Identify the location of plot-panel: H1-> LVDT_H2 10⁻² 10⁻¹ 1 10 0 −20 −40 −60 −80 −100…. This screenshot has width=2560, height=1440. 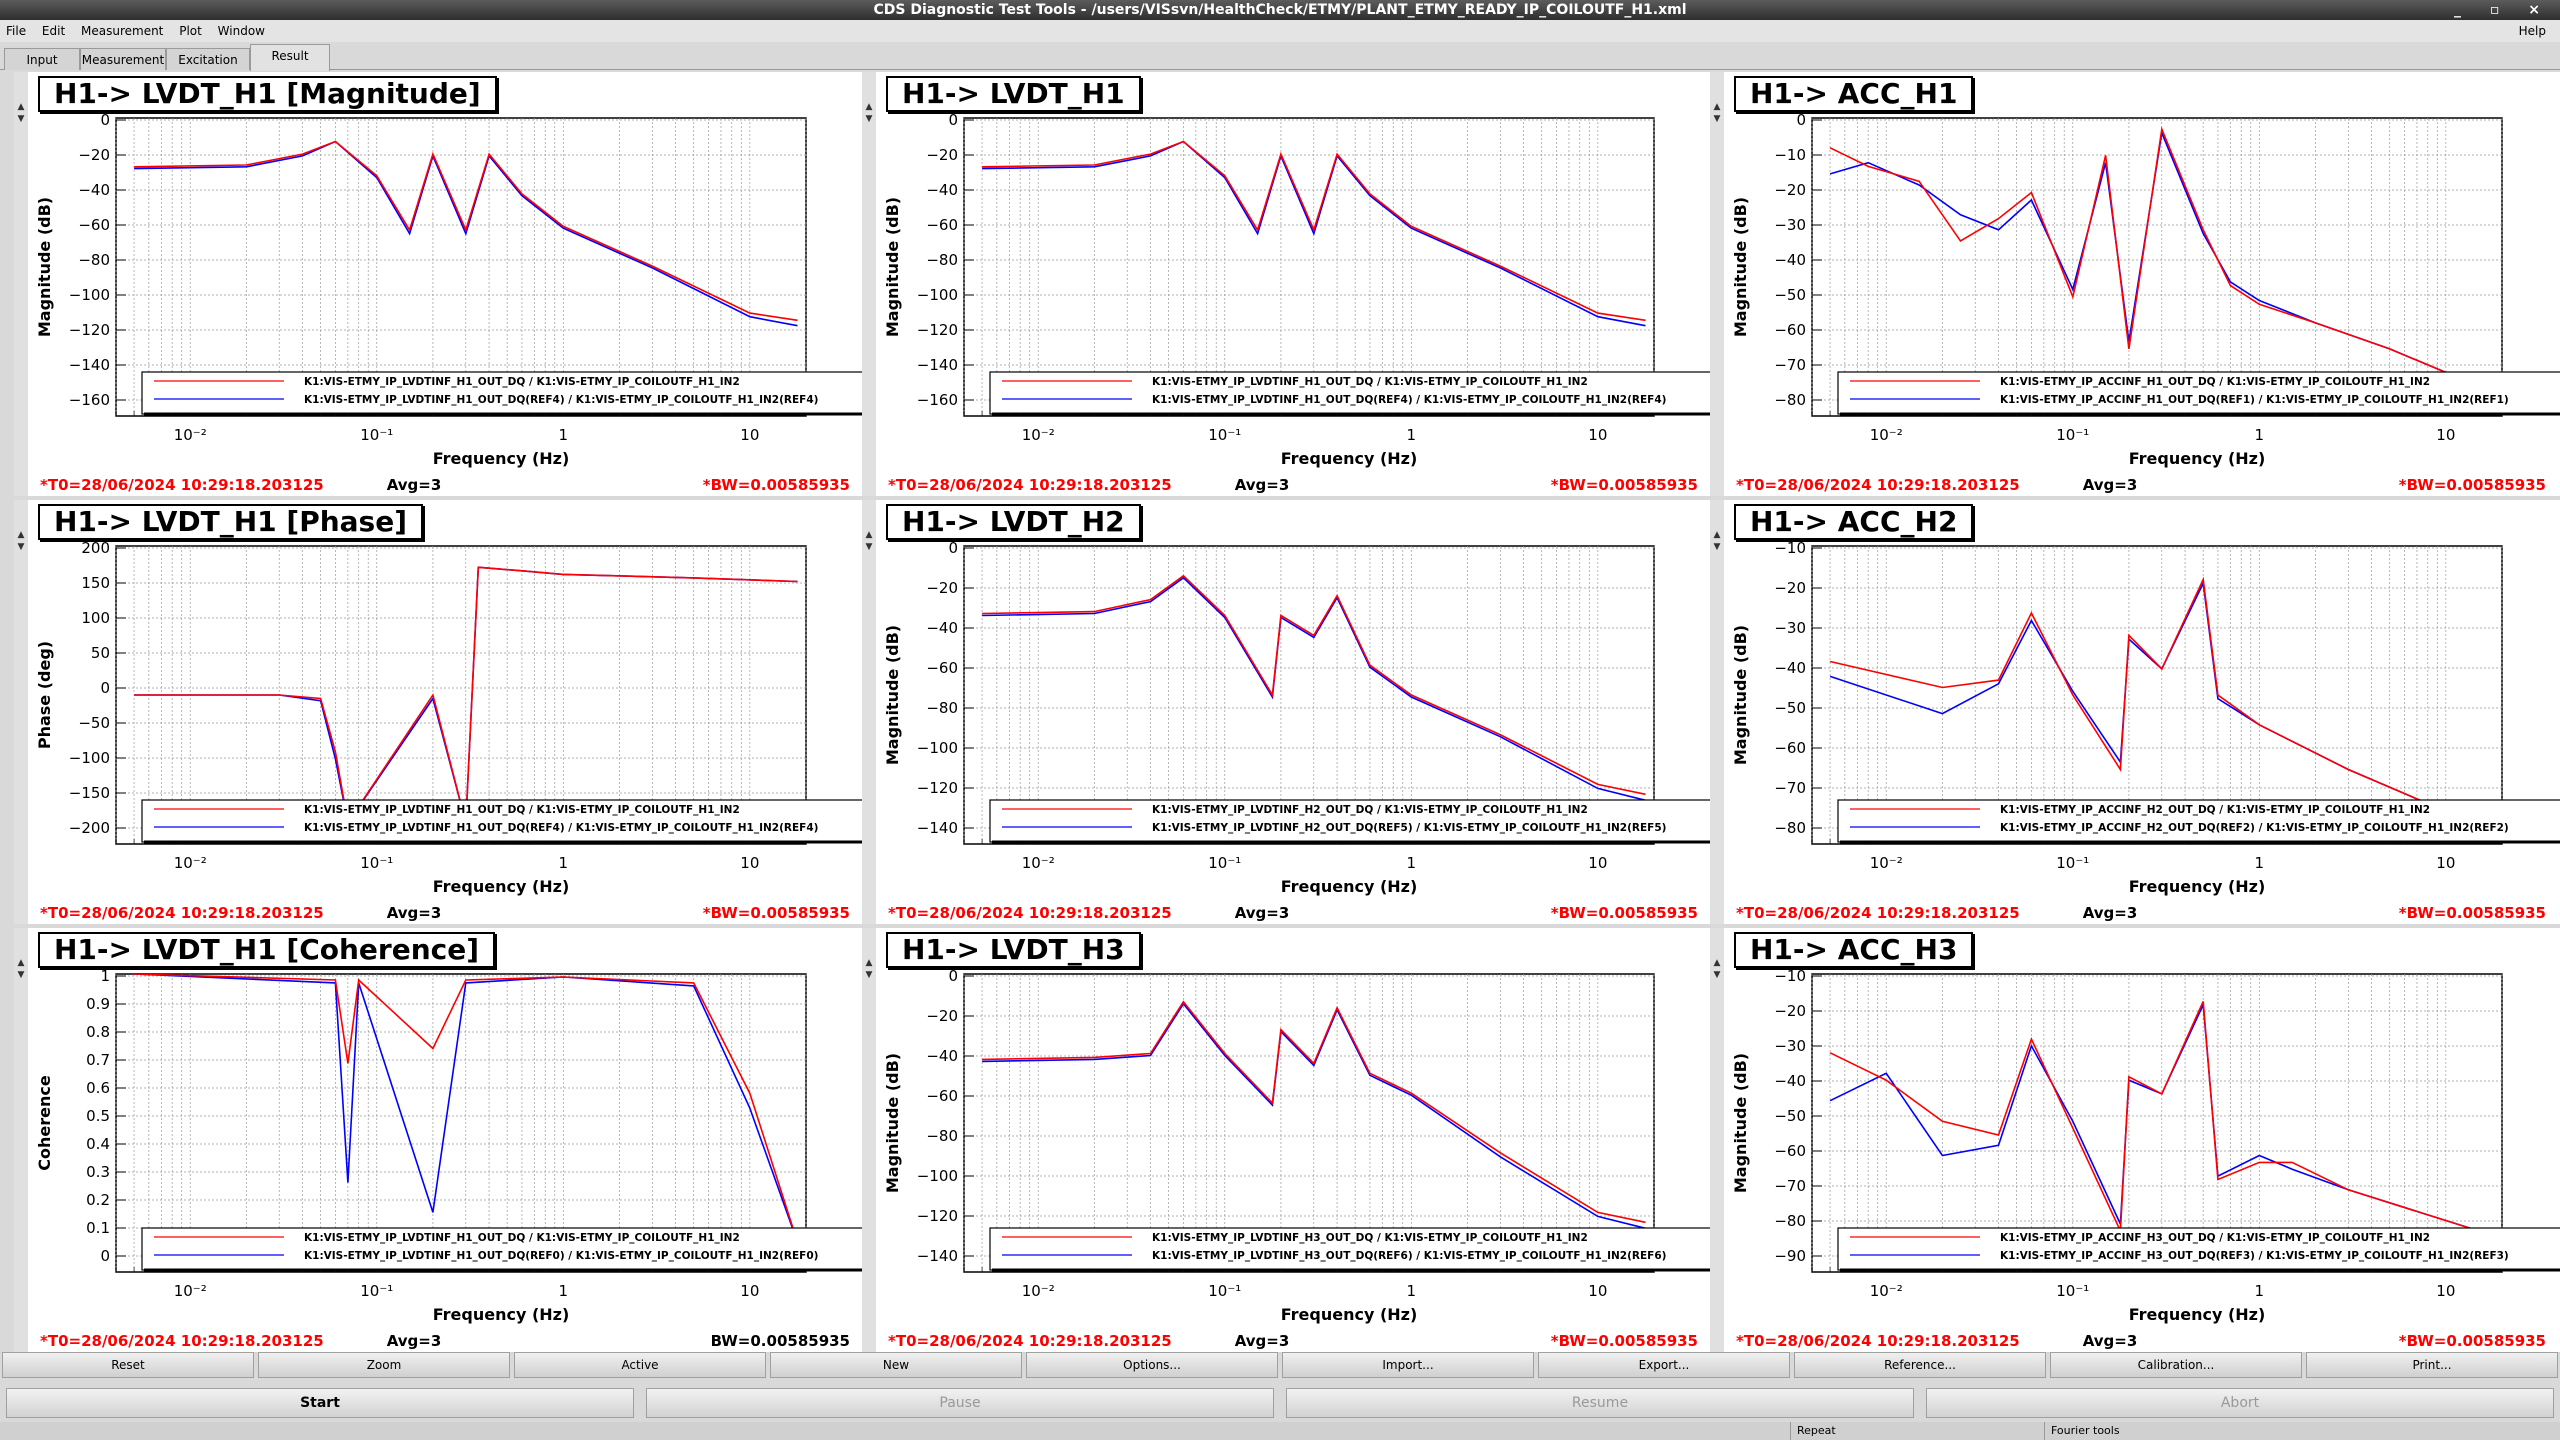
(1299, 712).